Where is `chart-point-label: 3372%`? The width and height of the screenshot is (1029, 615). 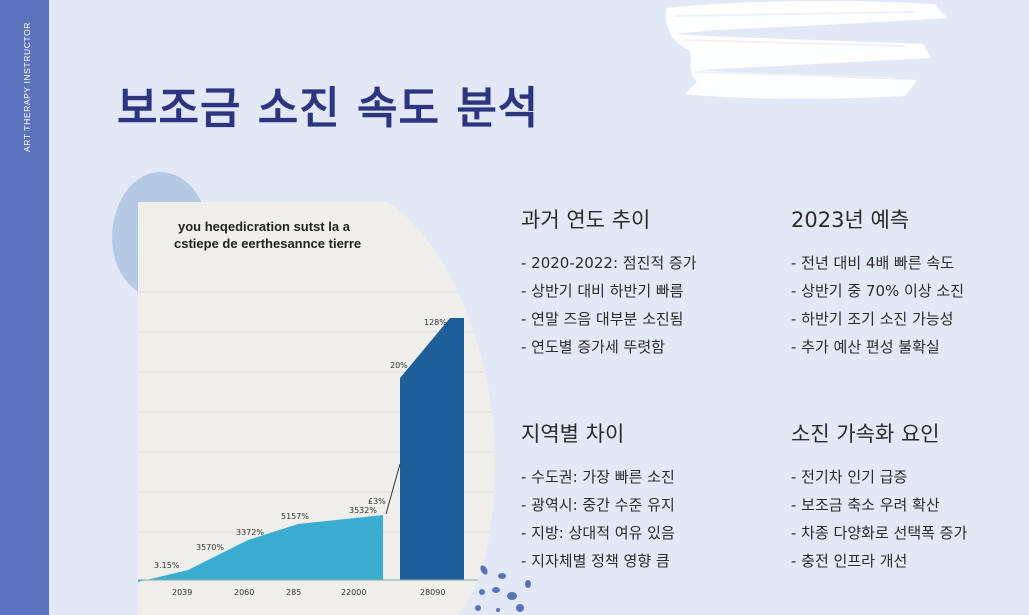 chart-point-label: 3372% is located at coordinates (250, 532).